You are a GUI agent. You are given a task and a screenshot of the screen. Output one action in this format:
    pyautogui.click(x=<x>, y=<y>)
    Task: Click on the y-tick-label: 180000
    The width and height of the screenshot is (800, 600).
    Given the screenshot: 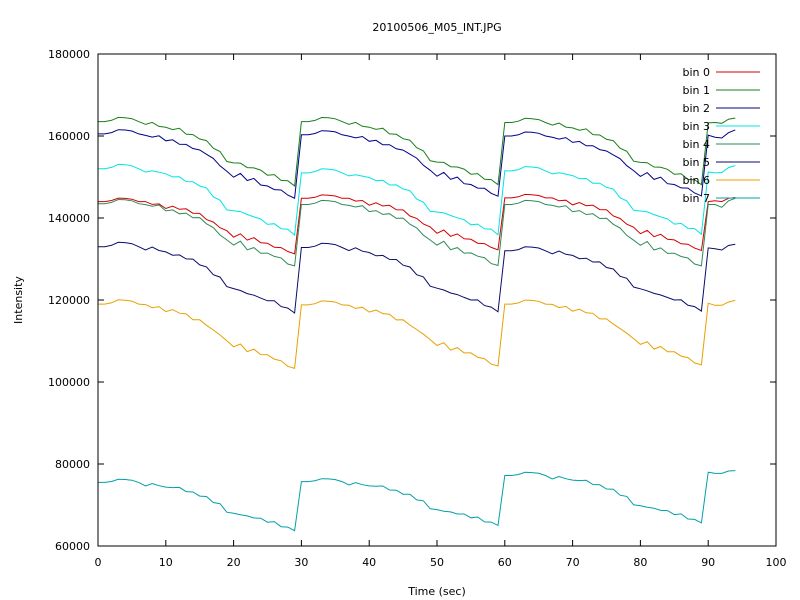 What is the action you would take?
    pyautogui.click(x=69, y=54)
    